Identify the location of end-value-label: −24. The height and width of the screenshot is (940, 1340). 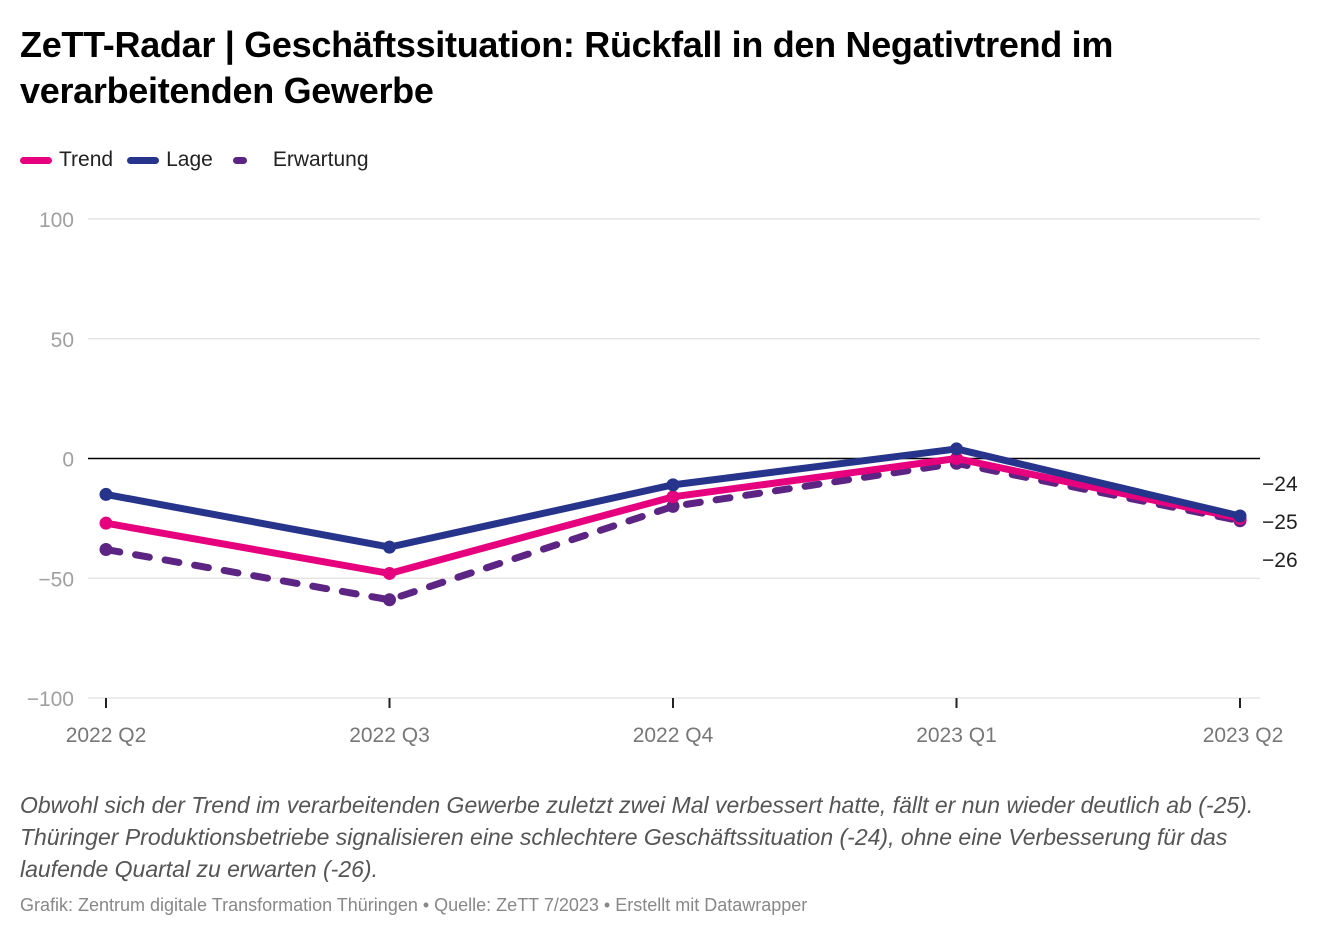
(1280, 484).